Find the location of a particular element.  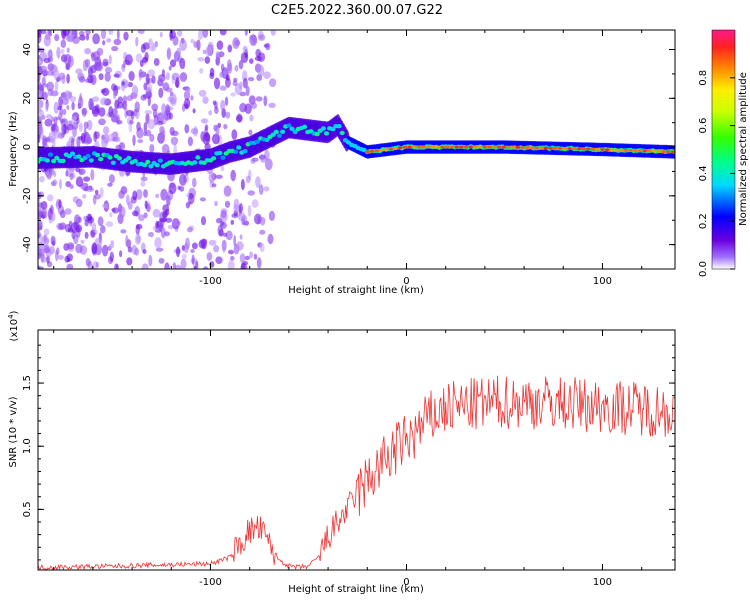

y-tick-label: 40 is located at coordinates (27, 49).